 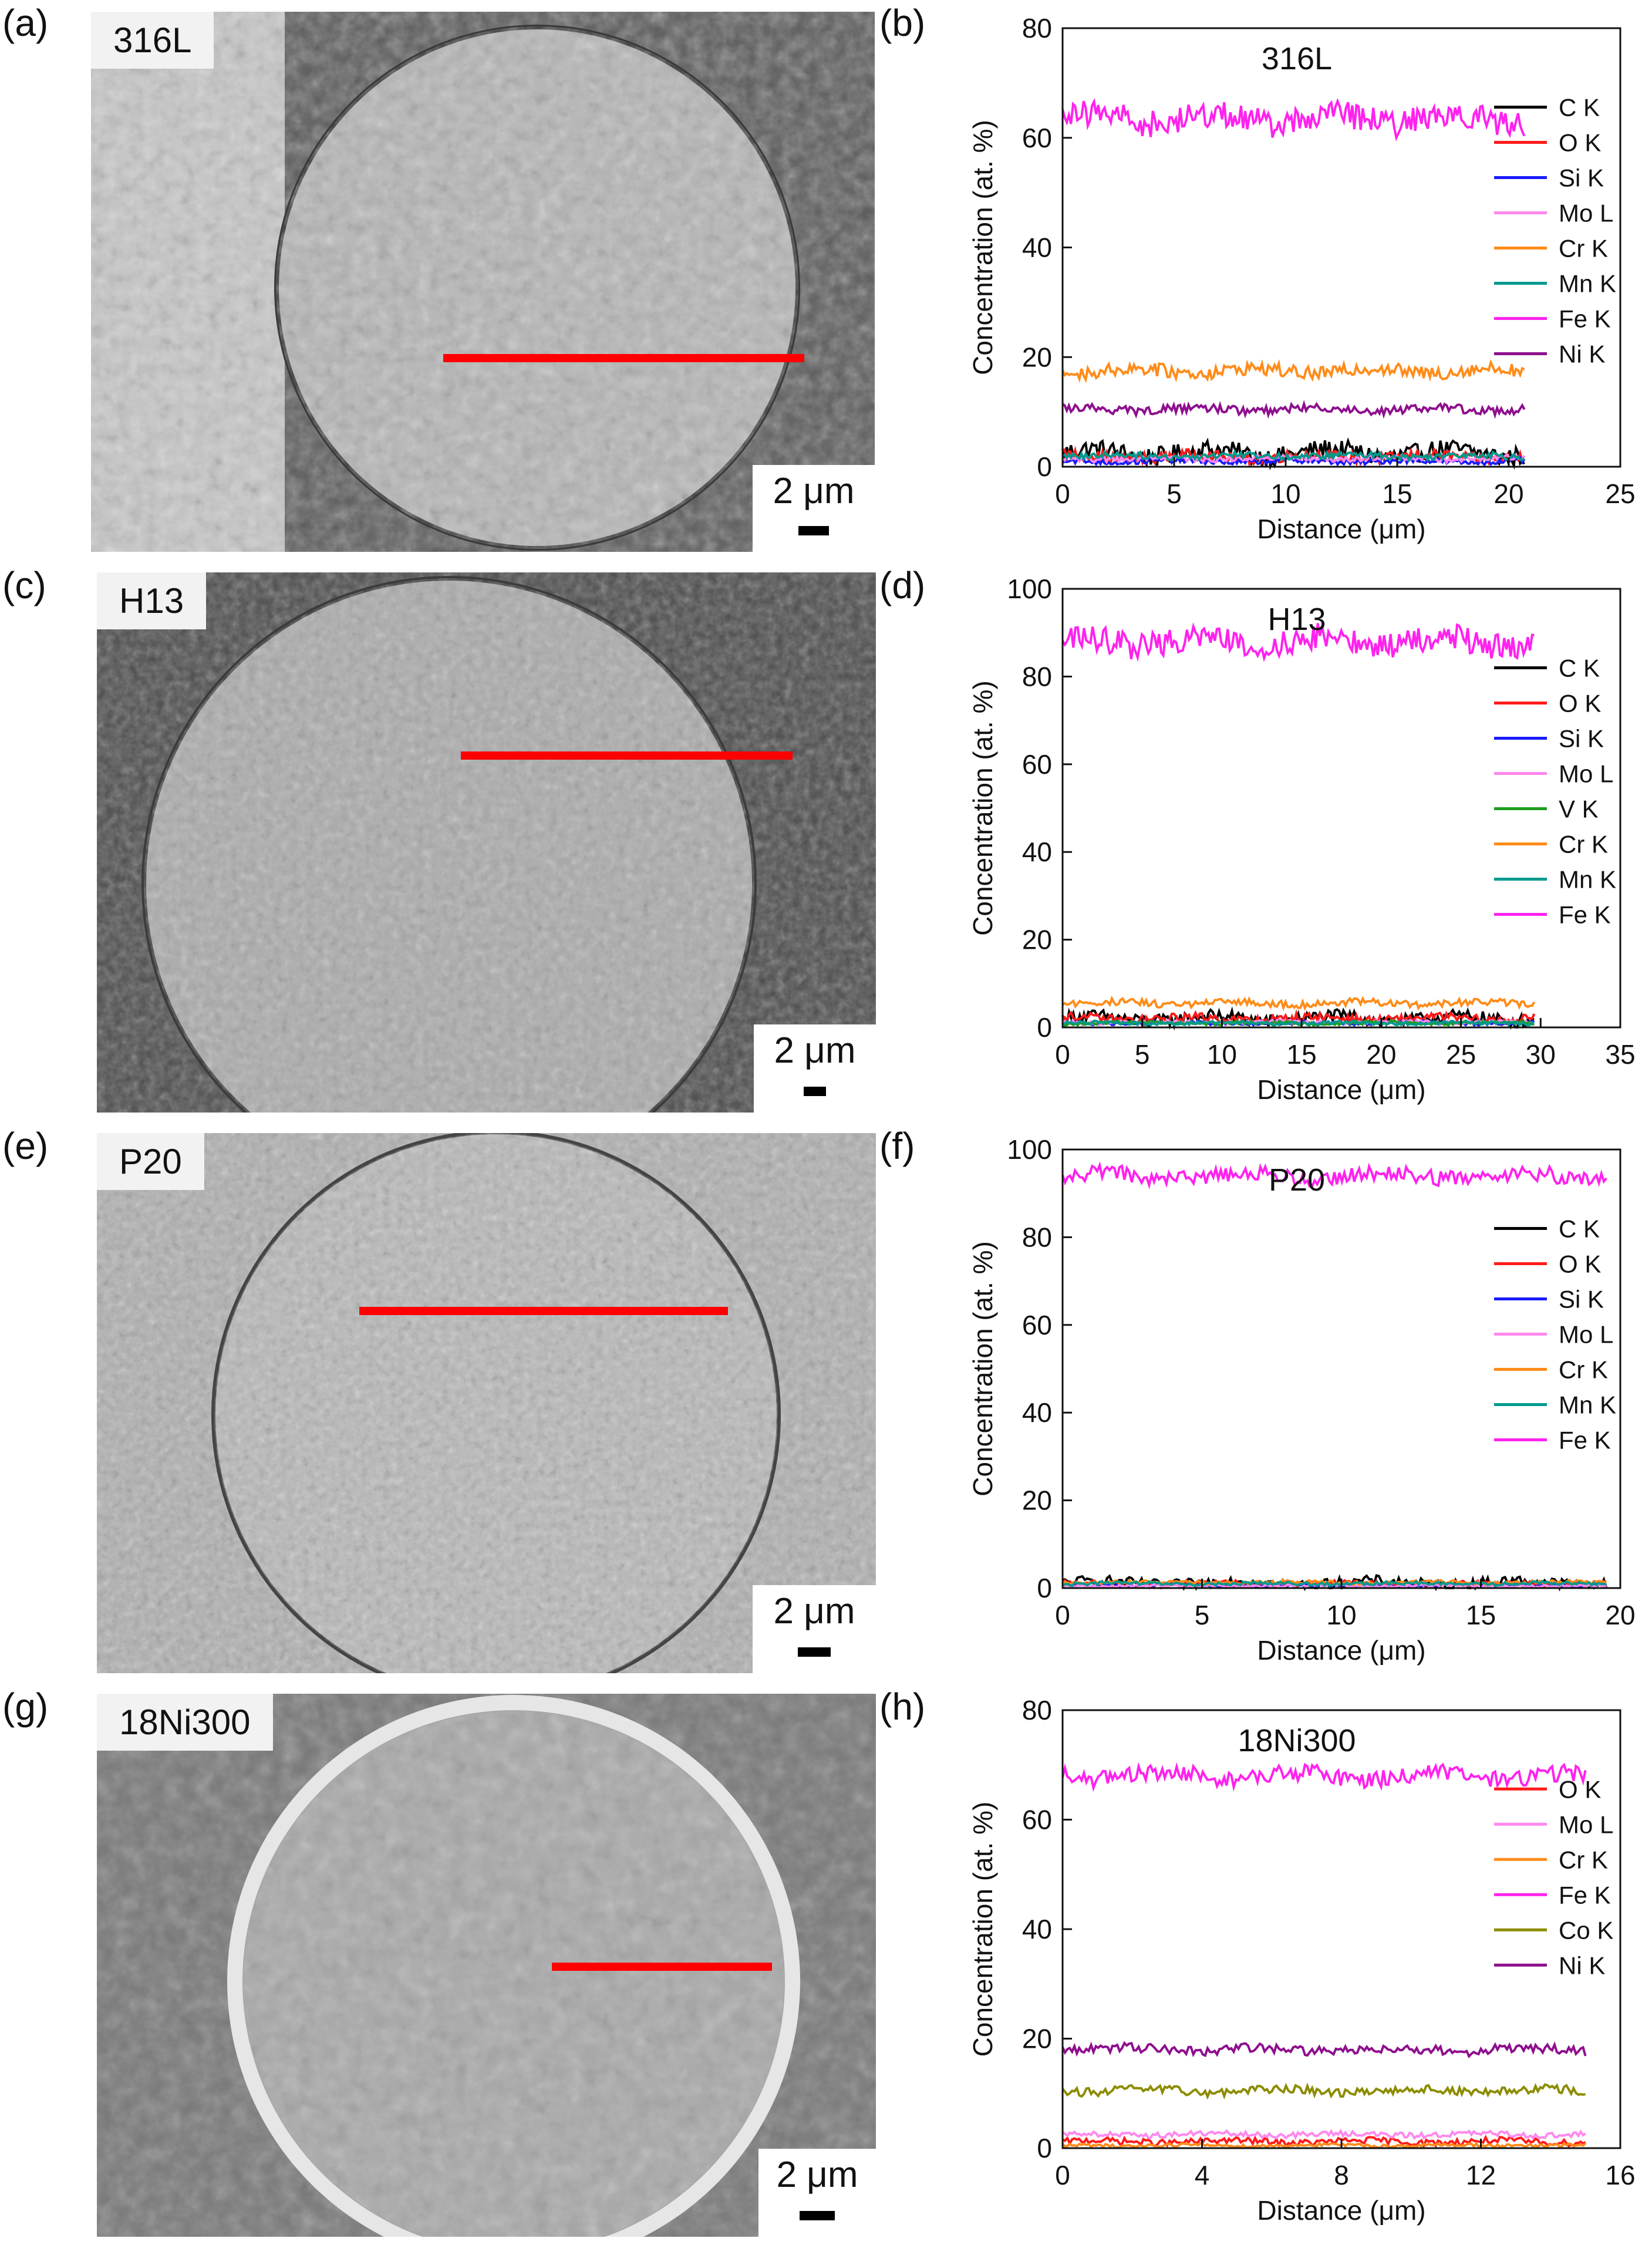 What do you see at coordinates (1323, 2091) in the screenshot?
I see `series-line-cok` at bounding box center [1323, 2091].